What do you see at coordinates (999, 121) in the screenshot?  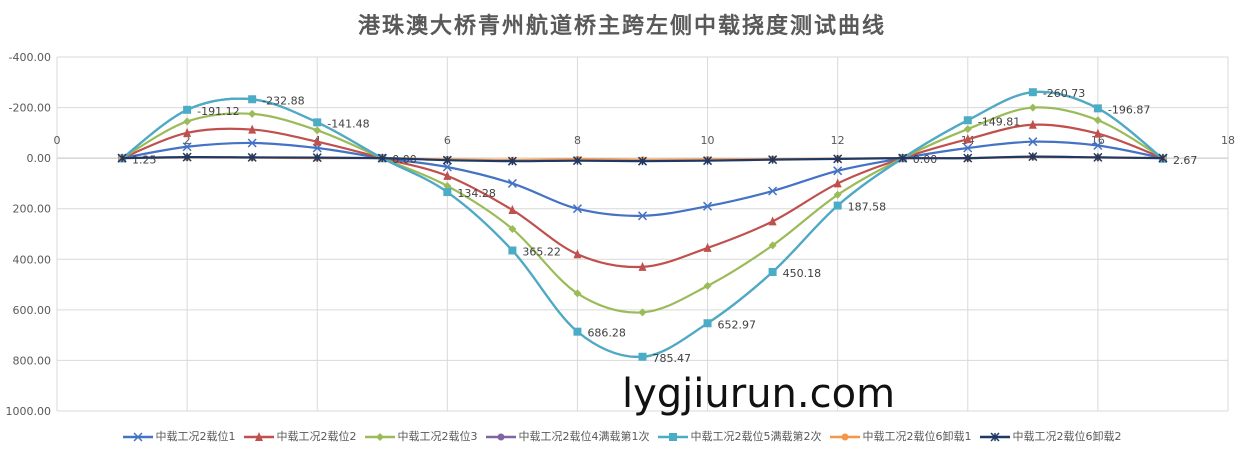 I see `data-label: -149.81` at bounding box center [999, 121].